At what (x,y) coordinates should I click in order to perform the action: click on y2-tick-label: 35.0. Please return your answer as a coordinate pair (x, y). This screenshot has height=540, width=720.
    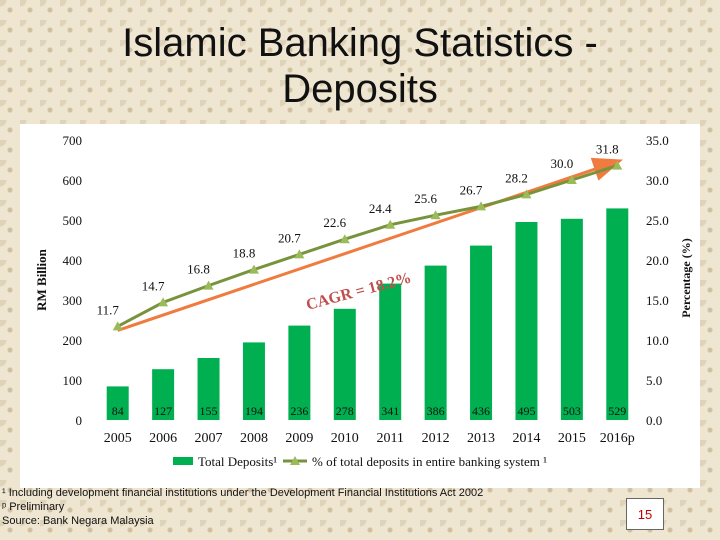
    Looking at the image, I should click on (657, 140).